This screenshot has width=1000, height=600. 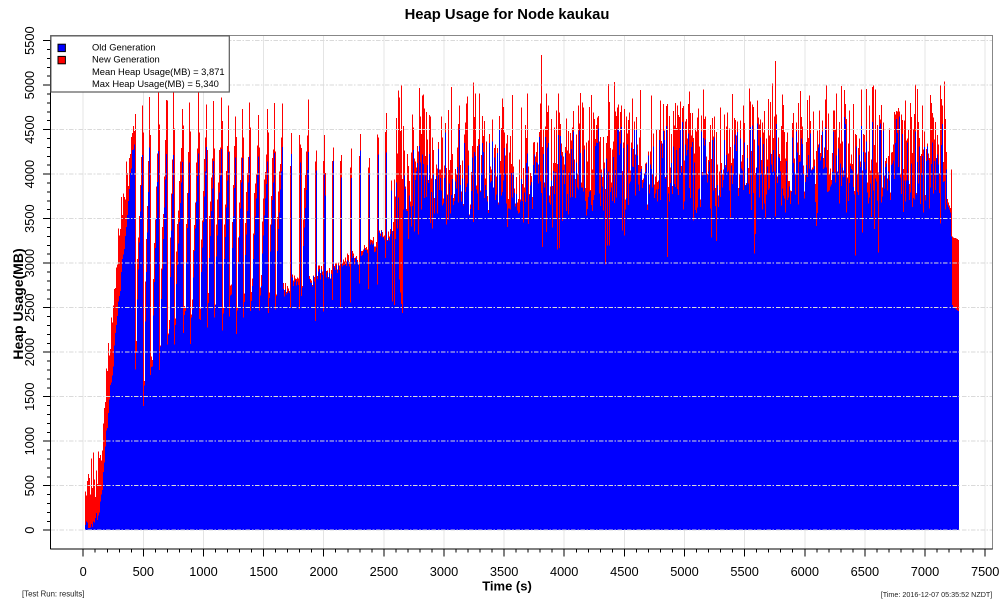 What do you see at coordinates (126, 59) in the screenshot?
I see `svg-text: New Generation` at bounding box center [126, 59].